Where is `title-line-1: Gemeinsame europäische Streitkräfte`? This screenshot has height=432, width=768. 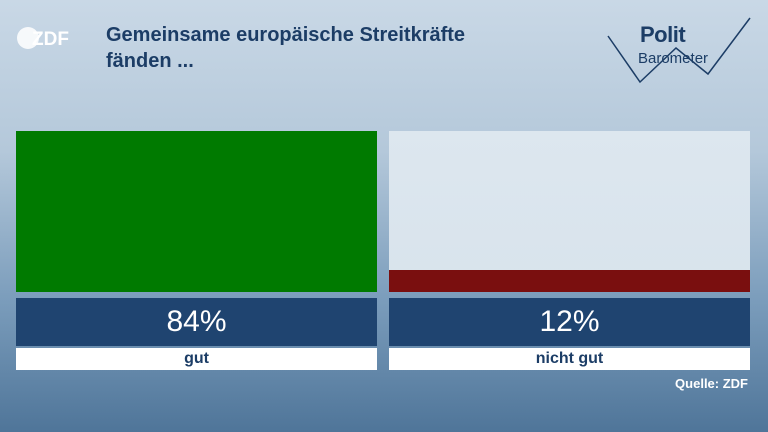
title-line-1: Gemeinsame europäische Streitkräfte is located at coordinates (286, 35).